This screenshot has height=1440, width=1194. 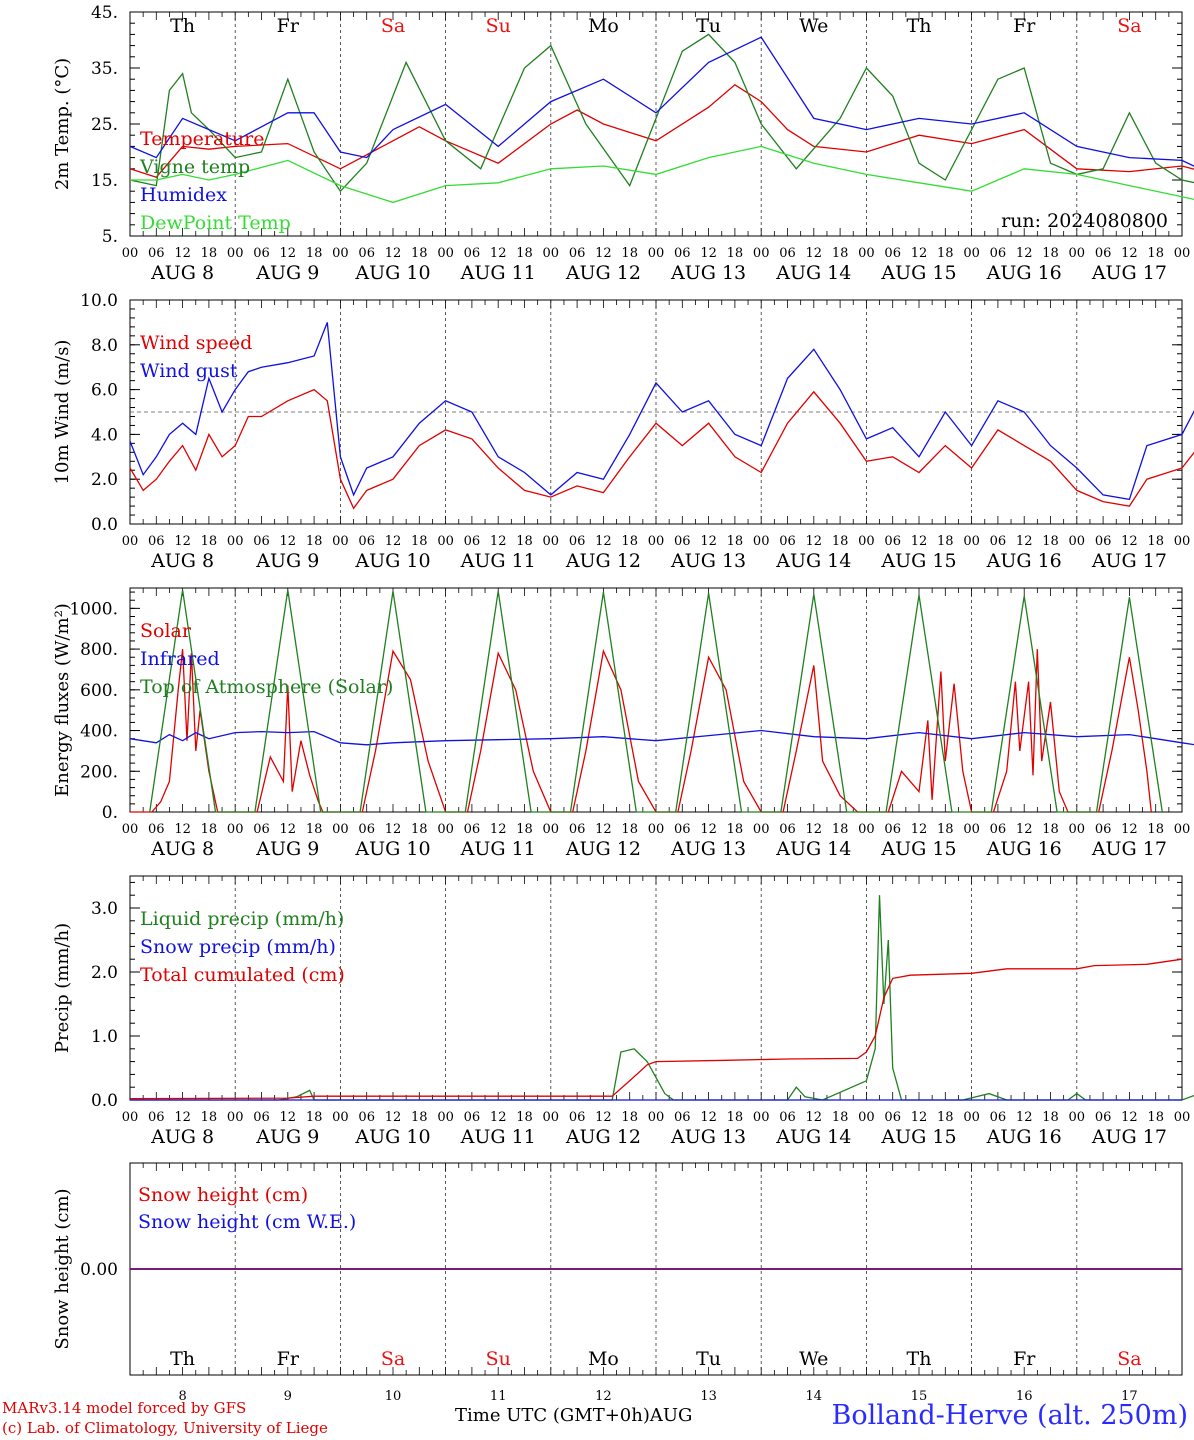 What do you see at coordinates (656, 1029) in the screenshot?
I see `series-line-total-cumulated-cm-` at bounding box center [656, 1029].